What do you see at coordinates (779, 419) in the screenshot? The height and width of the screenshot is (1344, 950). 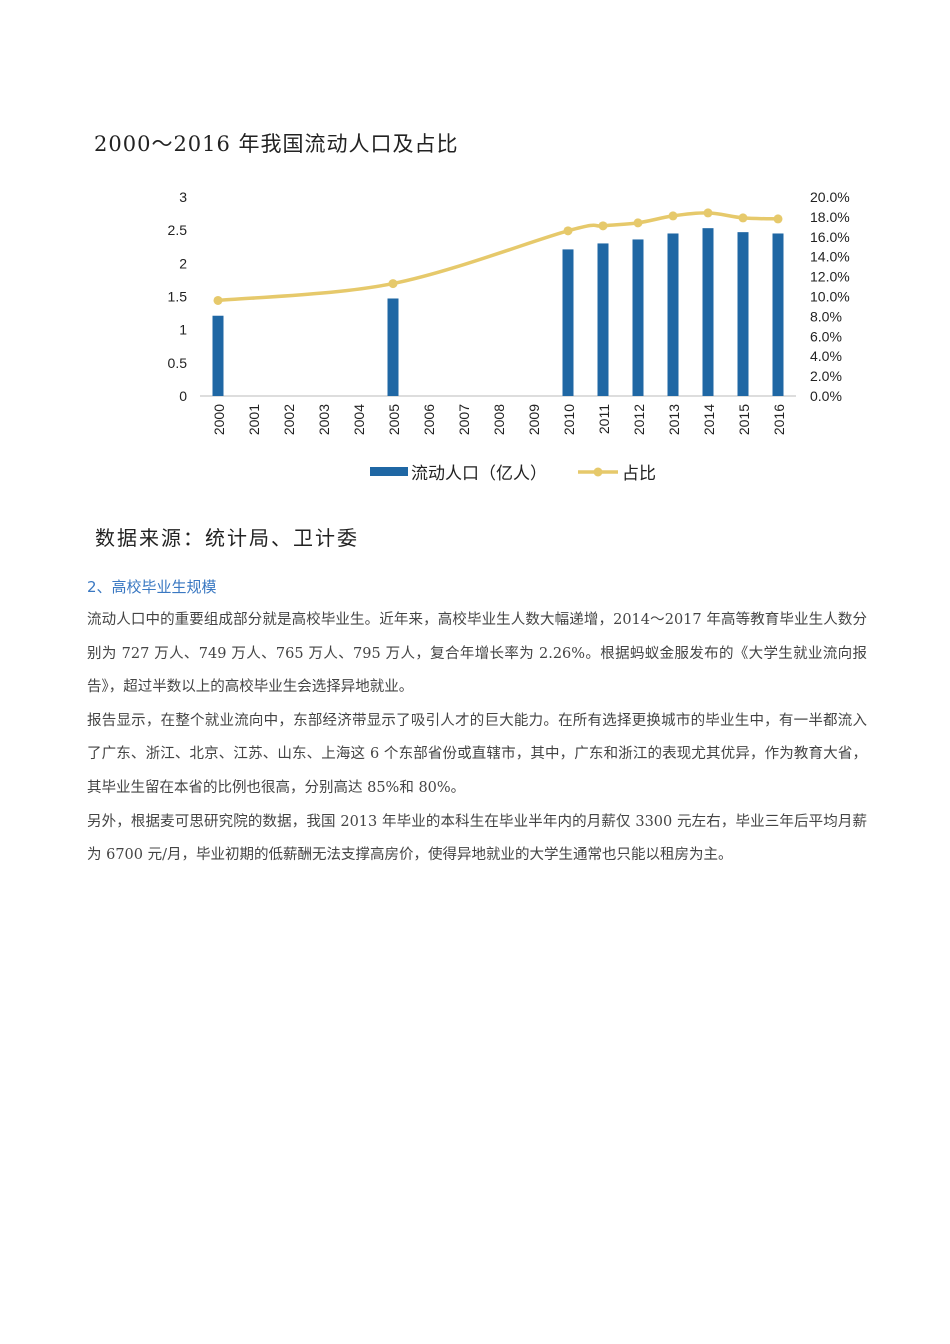 I see `x-tick-label: 2016` at bounding box center [779, 419].